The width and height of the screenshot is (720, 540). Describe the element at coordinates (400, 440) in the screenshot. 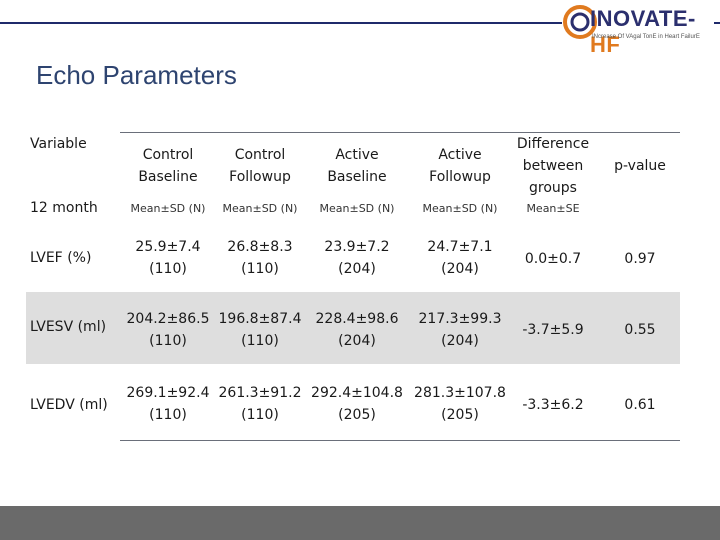

I see `table-bottom-rule` at that location.